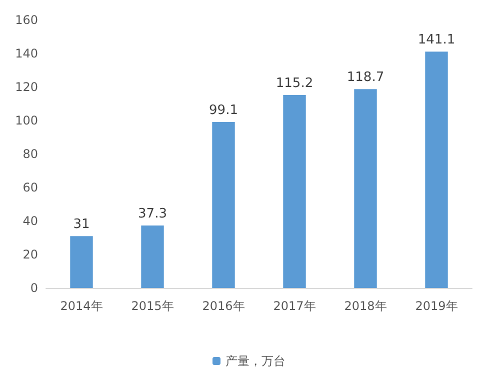  What do you see at coordinates (30, 187) in the screenshot?
I see `y-tick-label: 60` at bounding box center [30, 187].